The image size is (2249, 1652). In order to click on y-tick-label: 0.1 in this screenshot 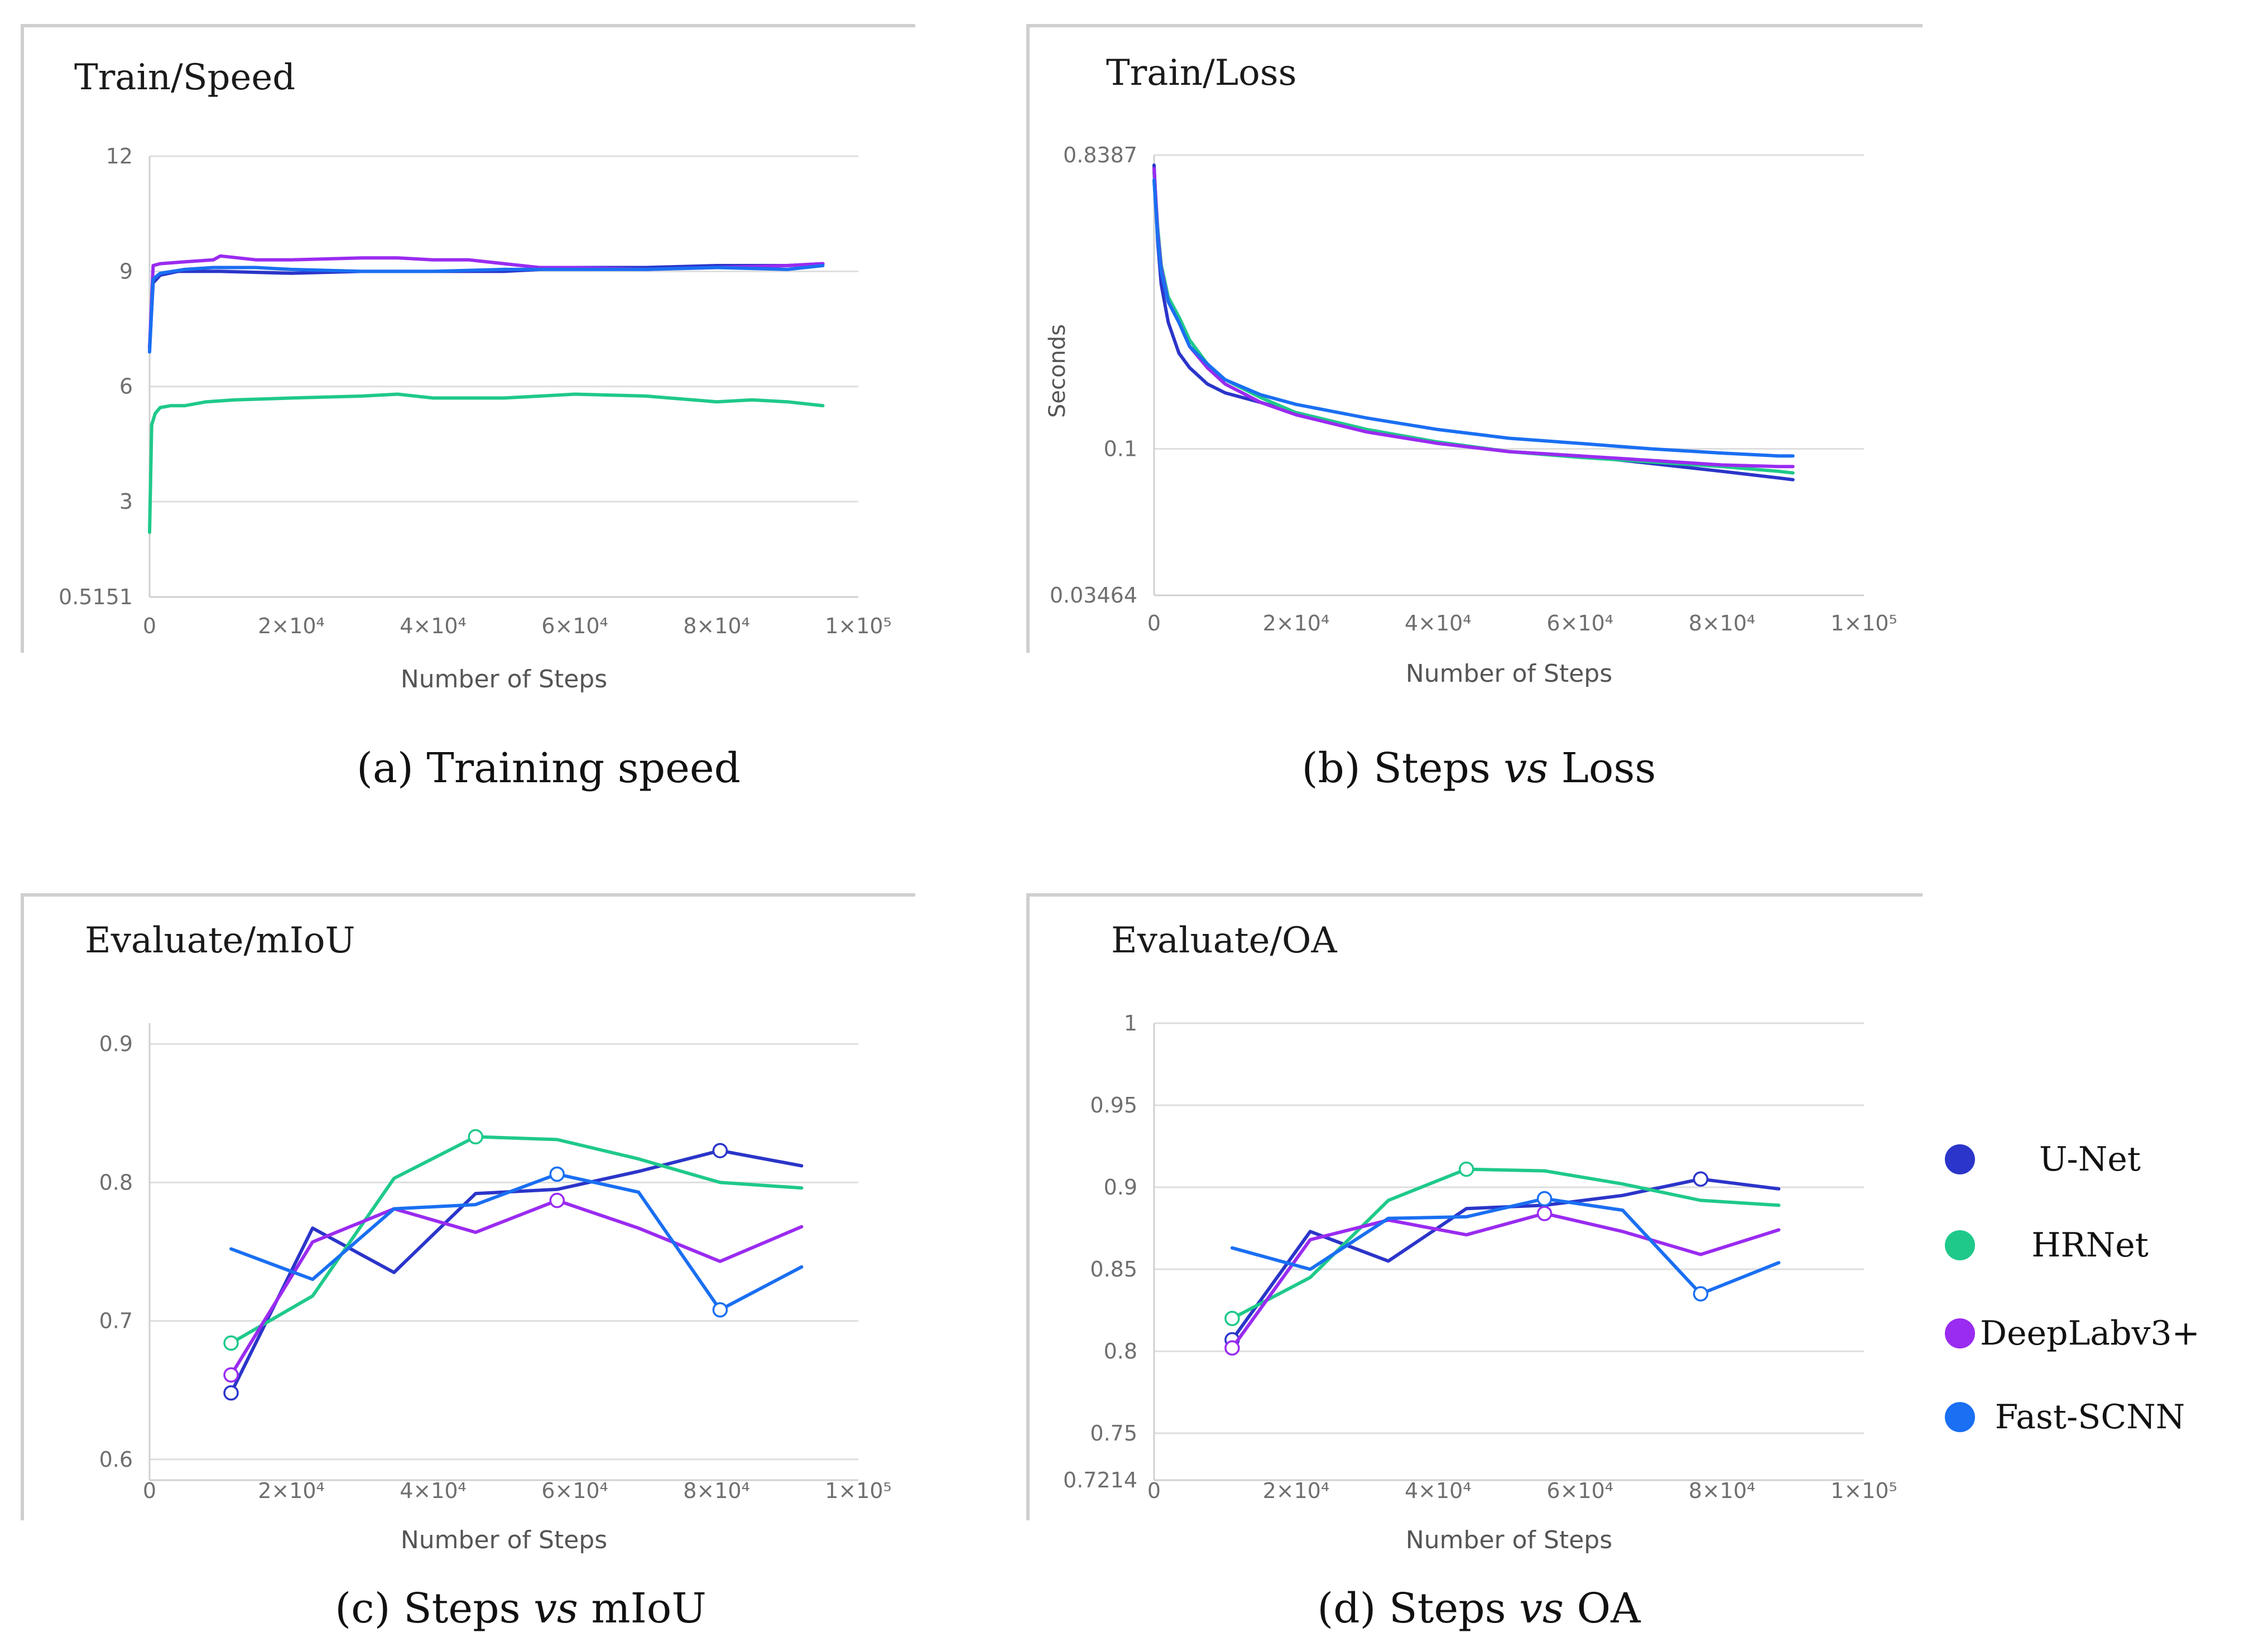, I will do `click(1121, 449)`.